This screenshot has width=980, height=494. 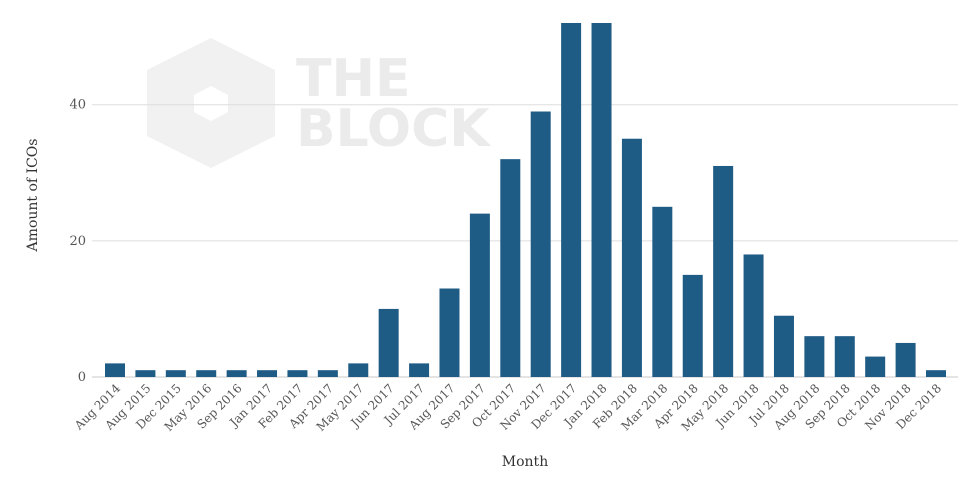 What do you see at coordinates (206, 373) in the screenshot?
I see `bar-may-2016` at bounding box center [206, 373].